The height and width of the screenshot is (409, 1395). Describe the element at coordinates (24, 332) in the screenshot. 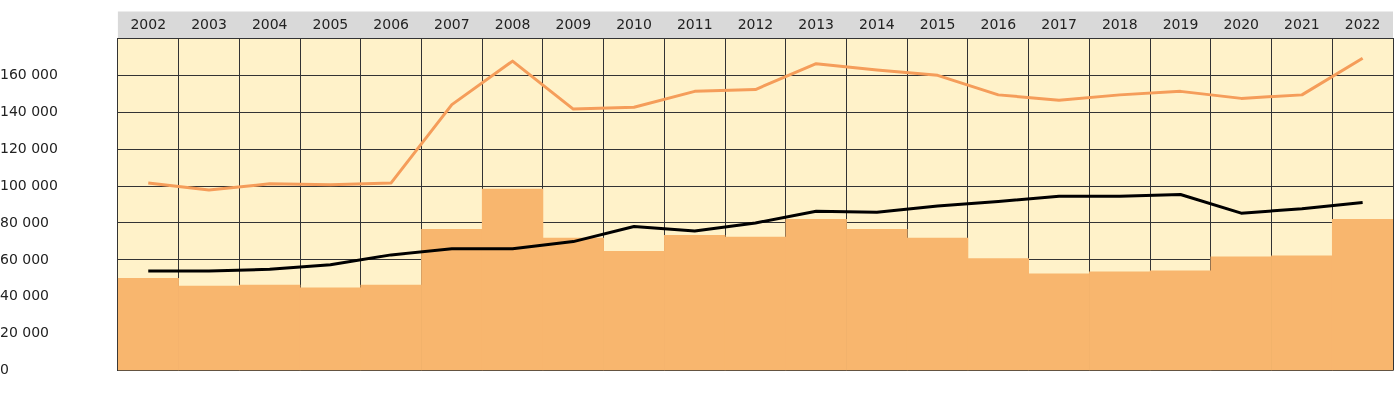

I see `y-tick-label: 20 000` at that location.